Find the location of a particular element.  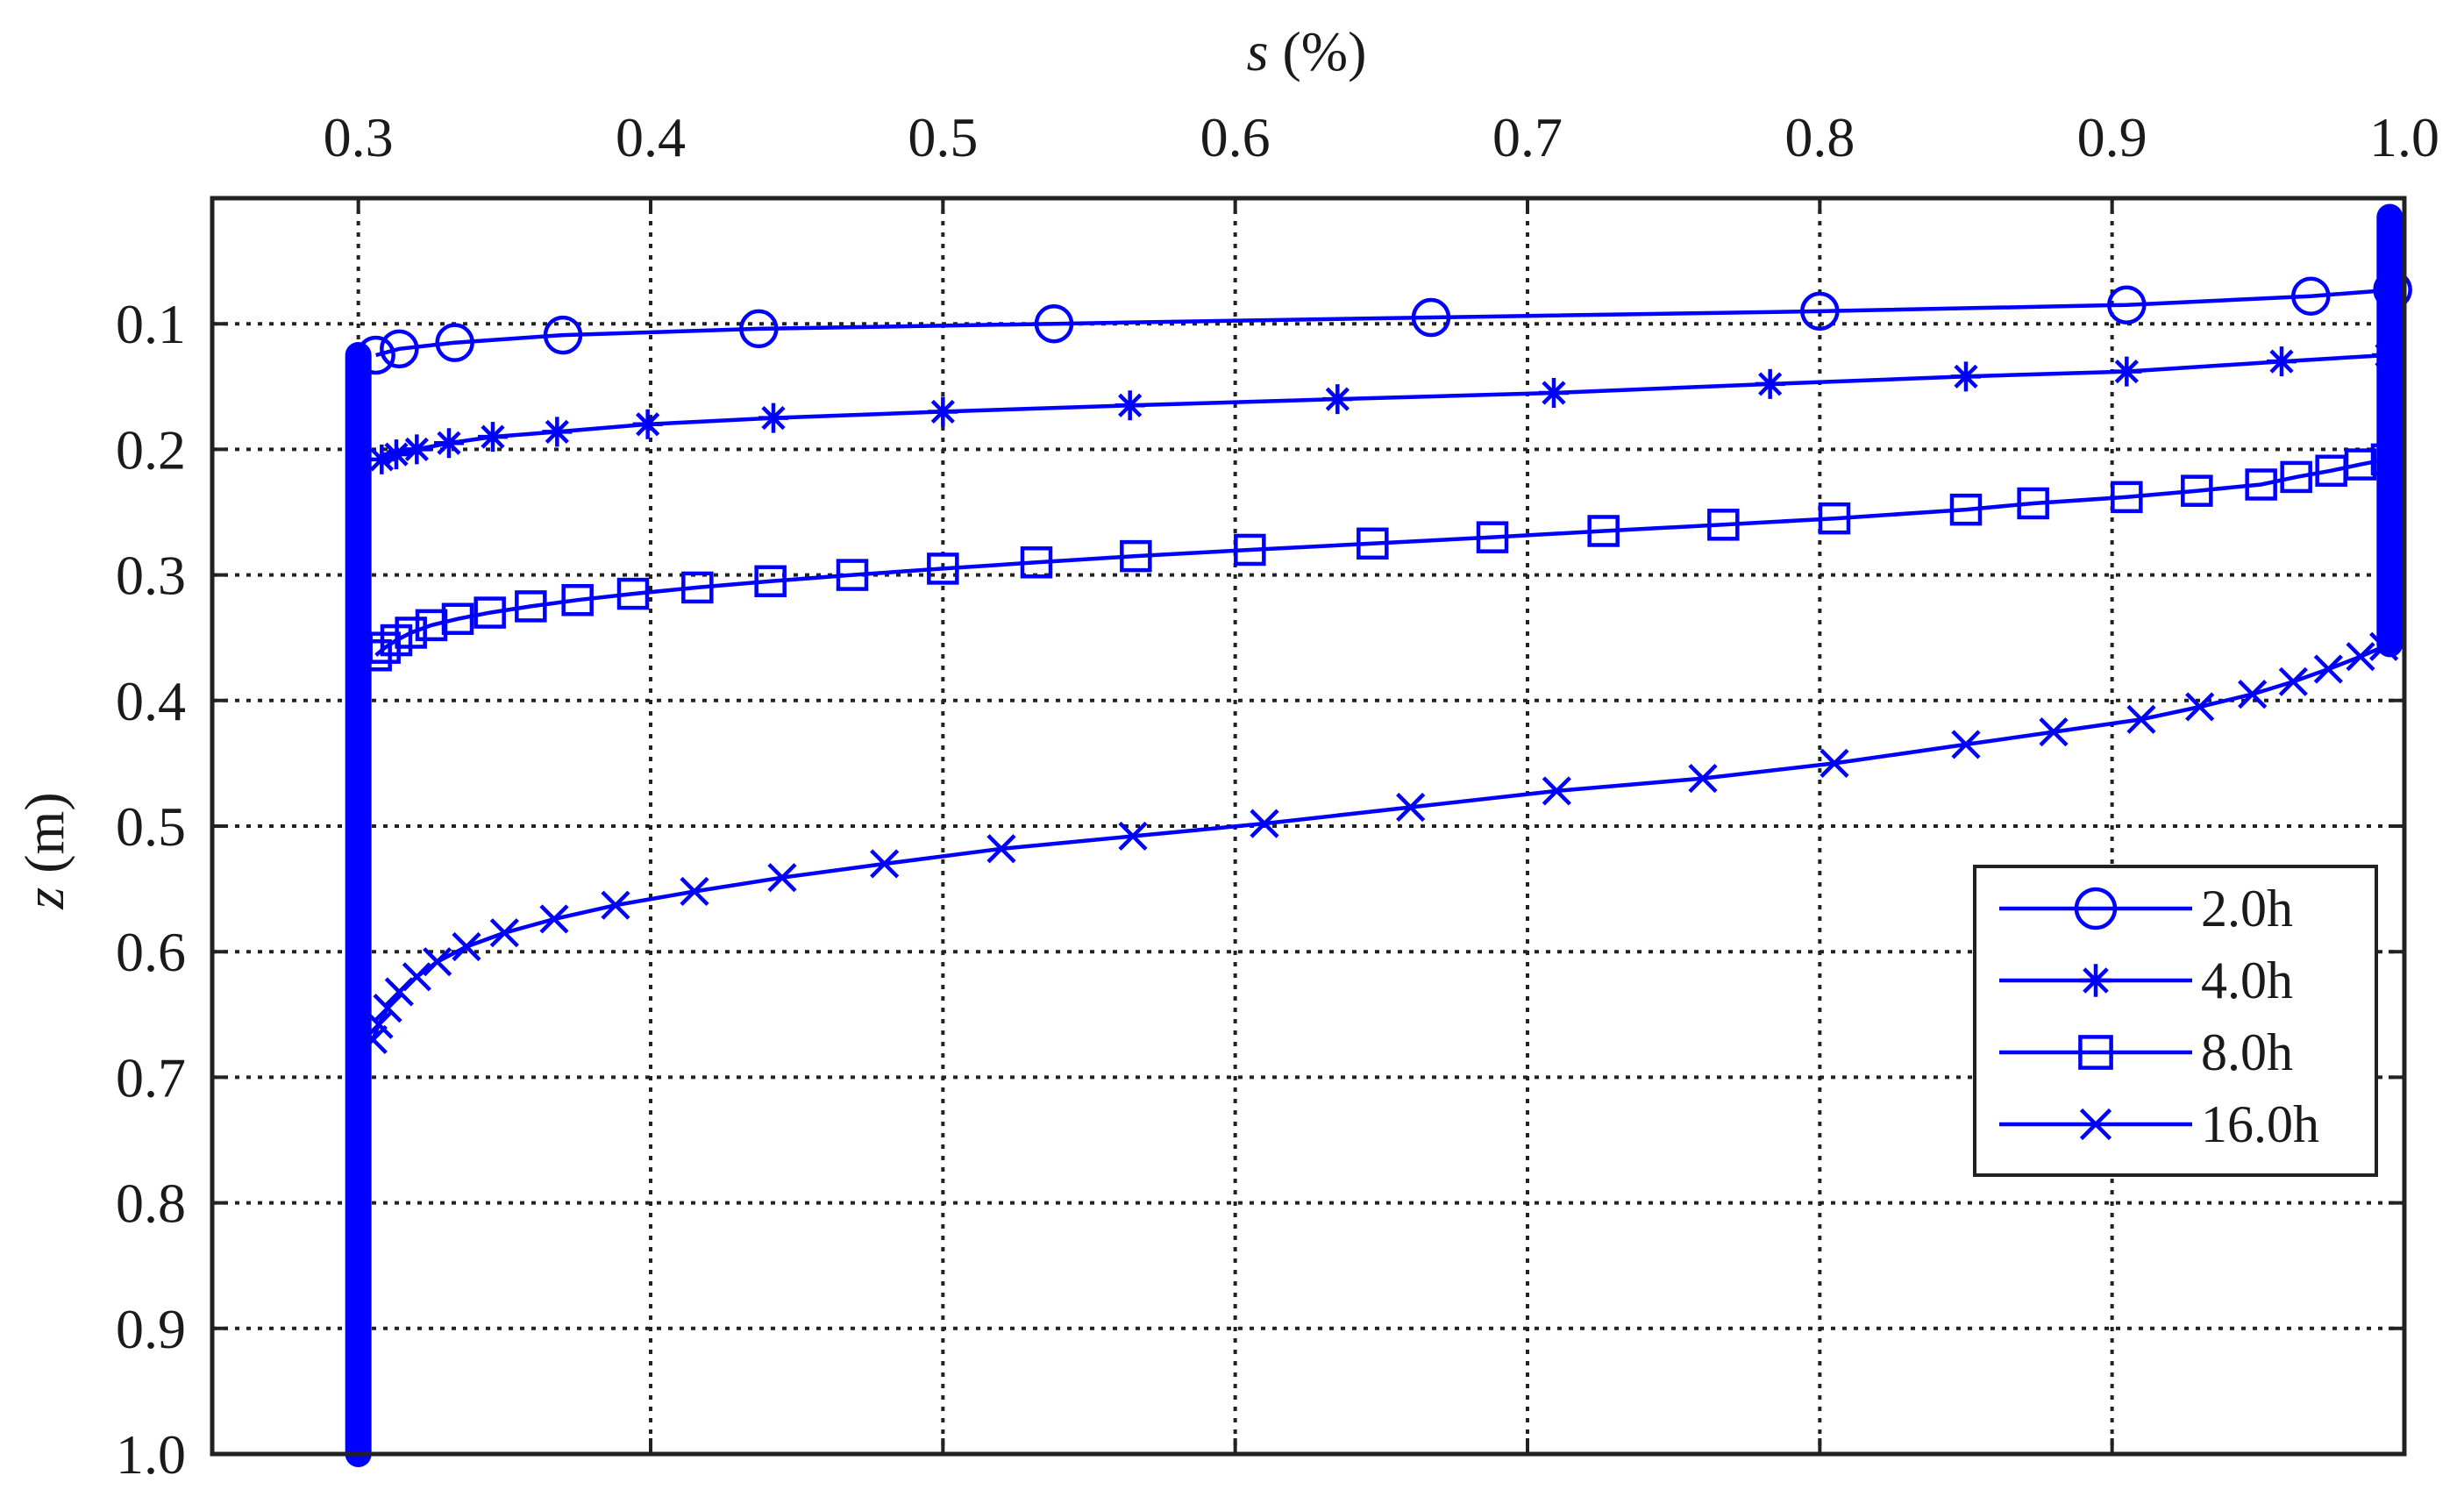

series-2.0h is located at coordinates (1384, 322).